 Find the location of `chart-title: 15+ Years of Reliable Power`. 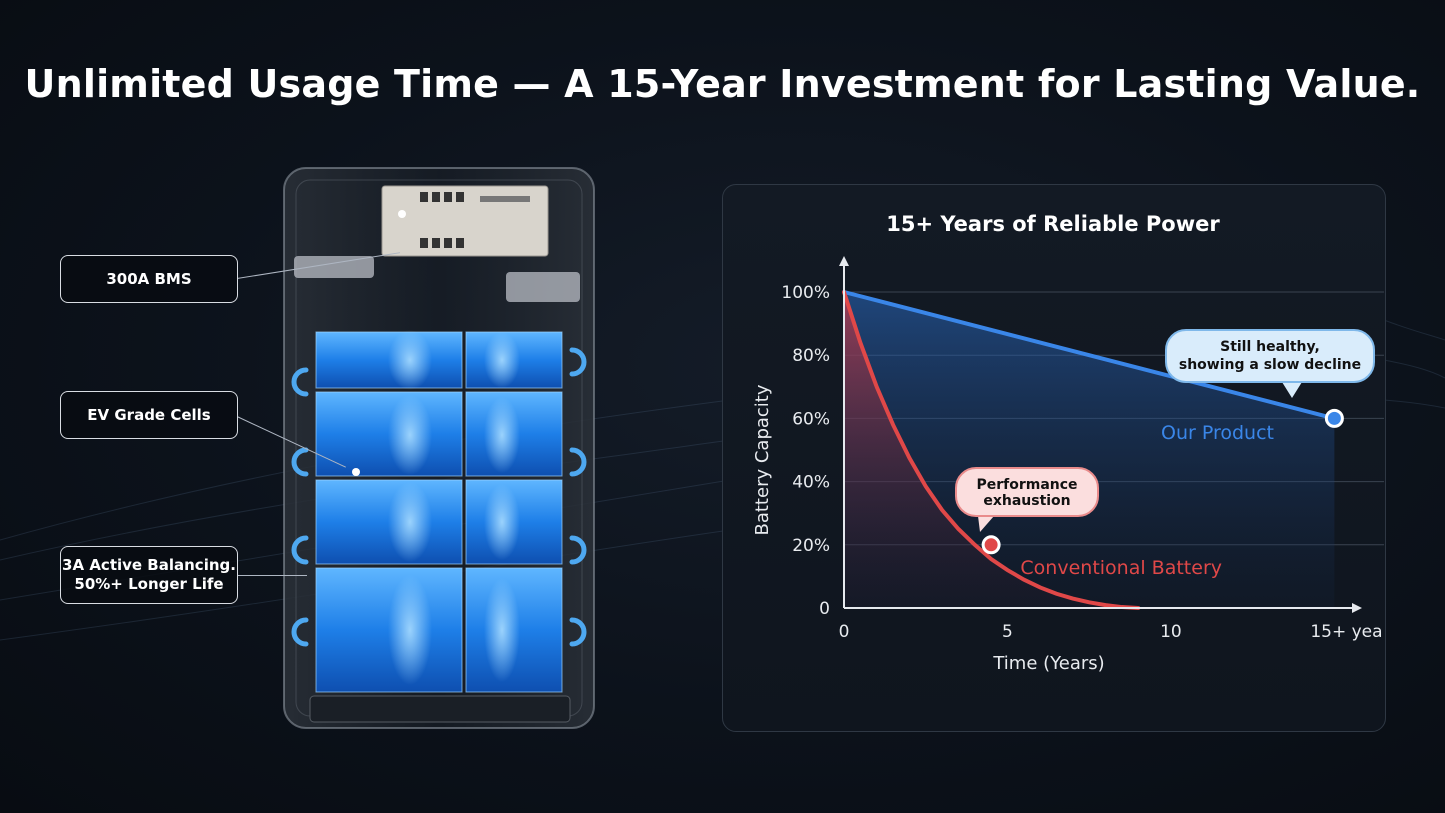

chart-title: 15+ Years of Reliable Power is located at coordinates (1053, 224).